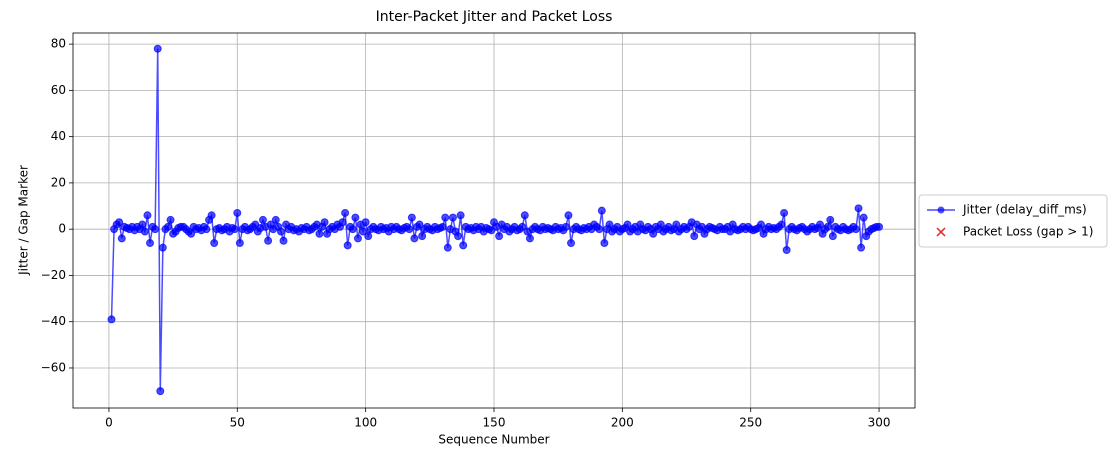 The height and width of the screenshot is (458, 1116). What do you see at coordinates (53, 321) in the screenshot?
I see `y-tick-label: −40` at bounding box center [53, 321].